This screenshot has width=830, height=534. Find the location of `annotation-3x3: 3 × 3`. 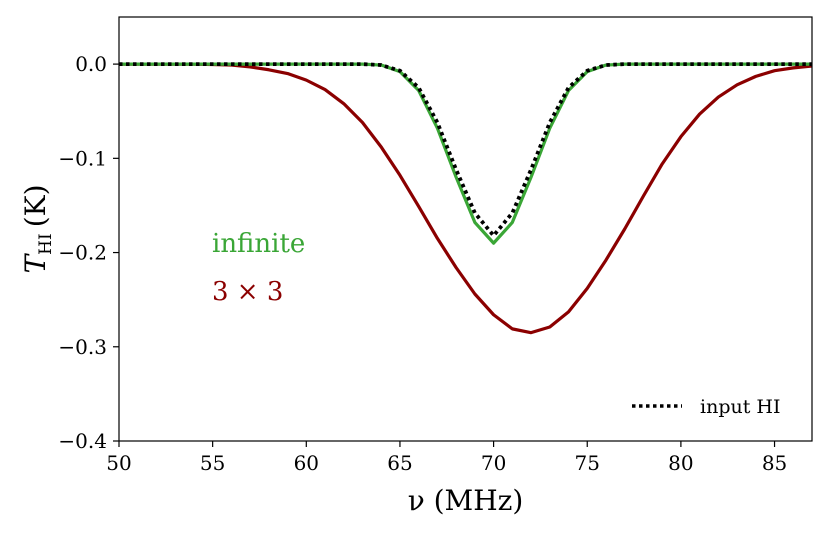

annotation-3x3: 3 × 3 is located at coordinates (247, 292).